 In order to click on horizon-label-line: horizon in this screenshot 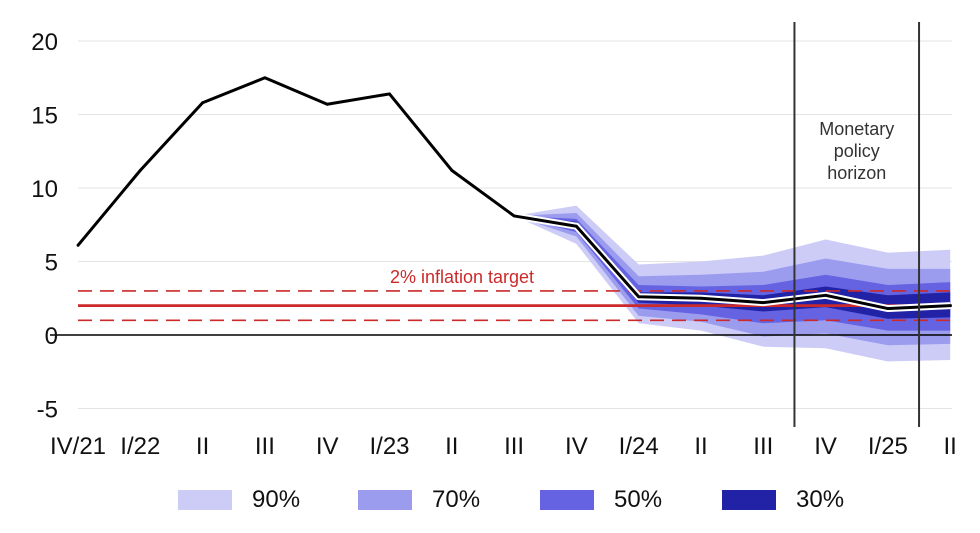, I will do `click(856, 173)`.